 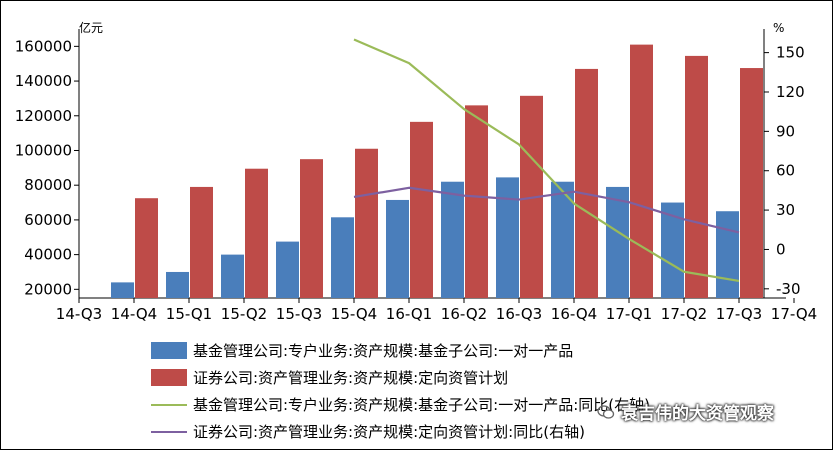 What do you see at coordinates (697, 414) in the screenshot?
I see `watermark-text: 袁吉伟的大资管观察` at bounding box center [697, 414].